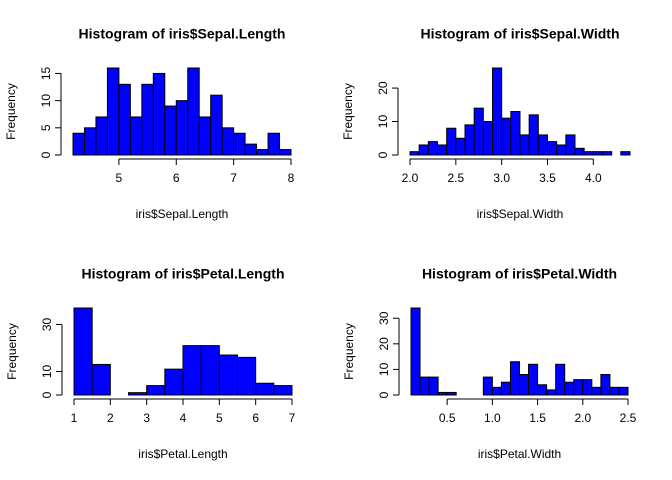  Describe the element at coordinates (547, 178) in the screenshot. I see `x-tick-label: 3.5` at that location.